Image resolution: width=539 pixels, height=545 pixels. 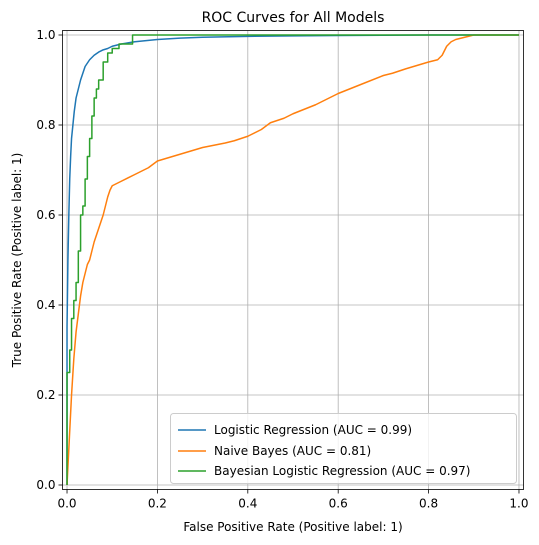 I want to click on legend-frame, so click(x=343, y=448).